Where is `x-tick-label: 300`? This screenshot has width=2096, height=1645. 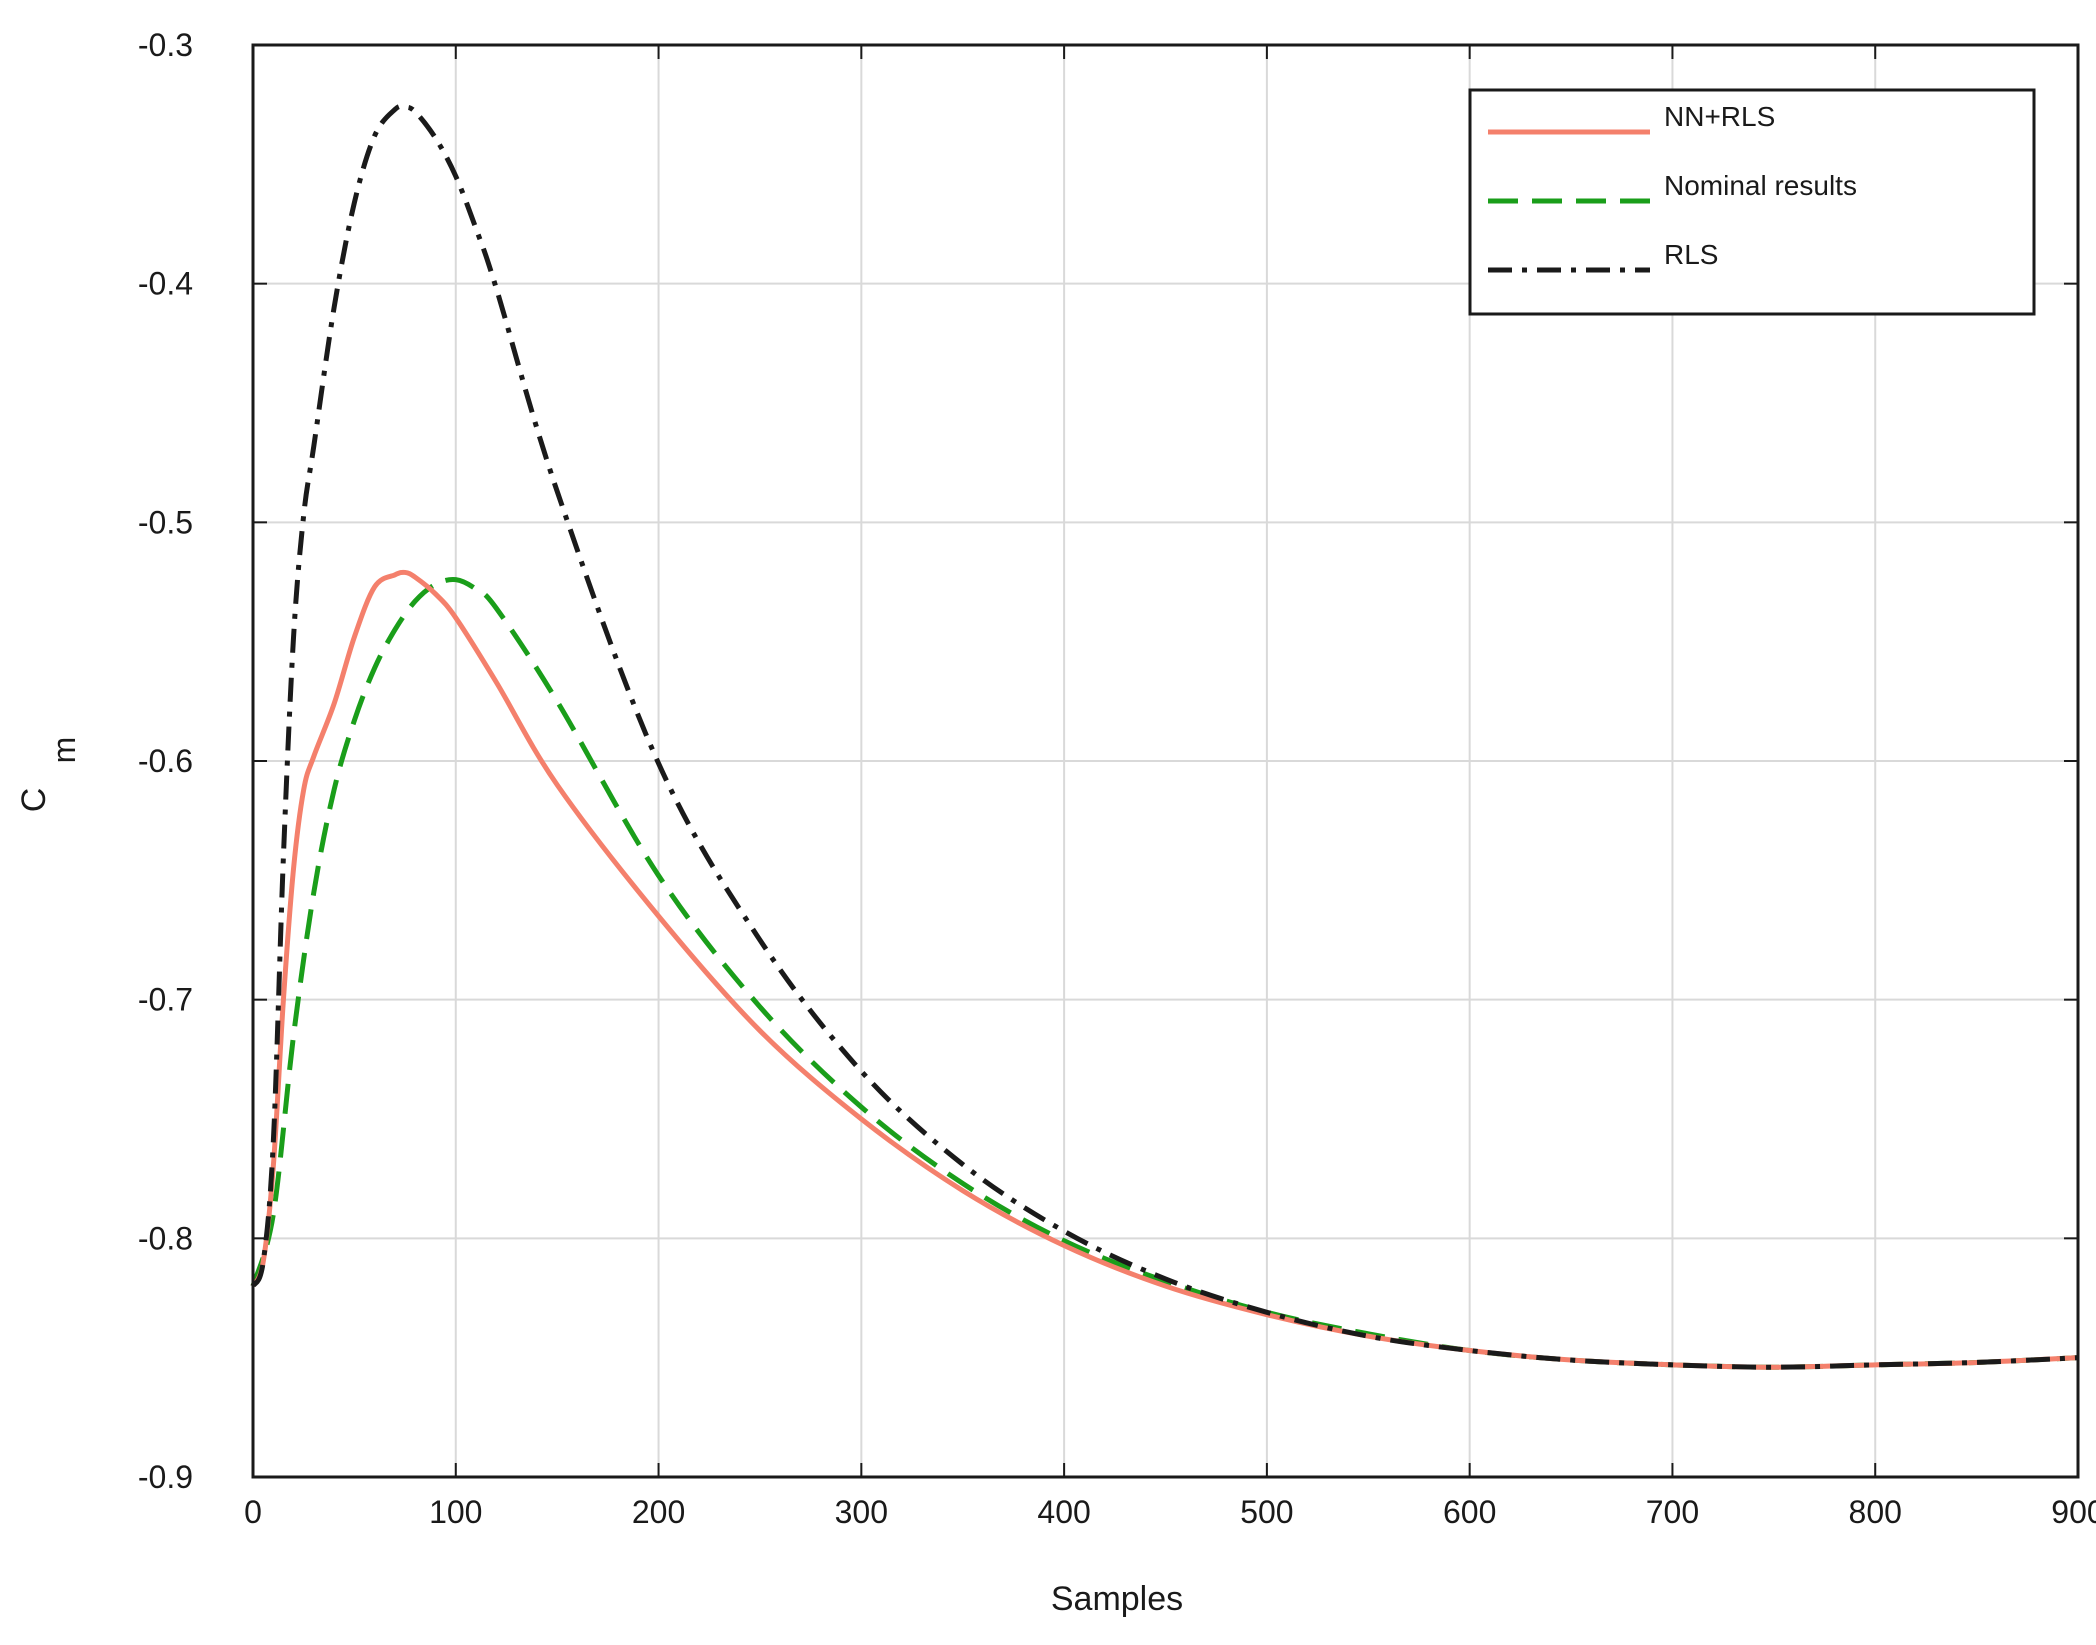 x-tick-label: 300 is located at coordinates (861, 1512).